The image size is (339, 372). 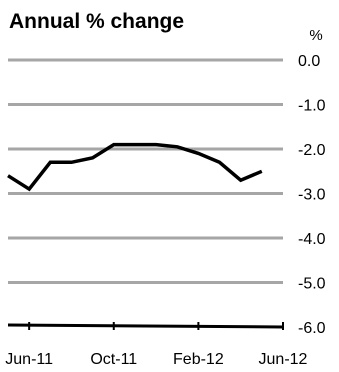 I want to click on x-axis, so click(x=145, y=326).